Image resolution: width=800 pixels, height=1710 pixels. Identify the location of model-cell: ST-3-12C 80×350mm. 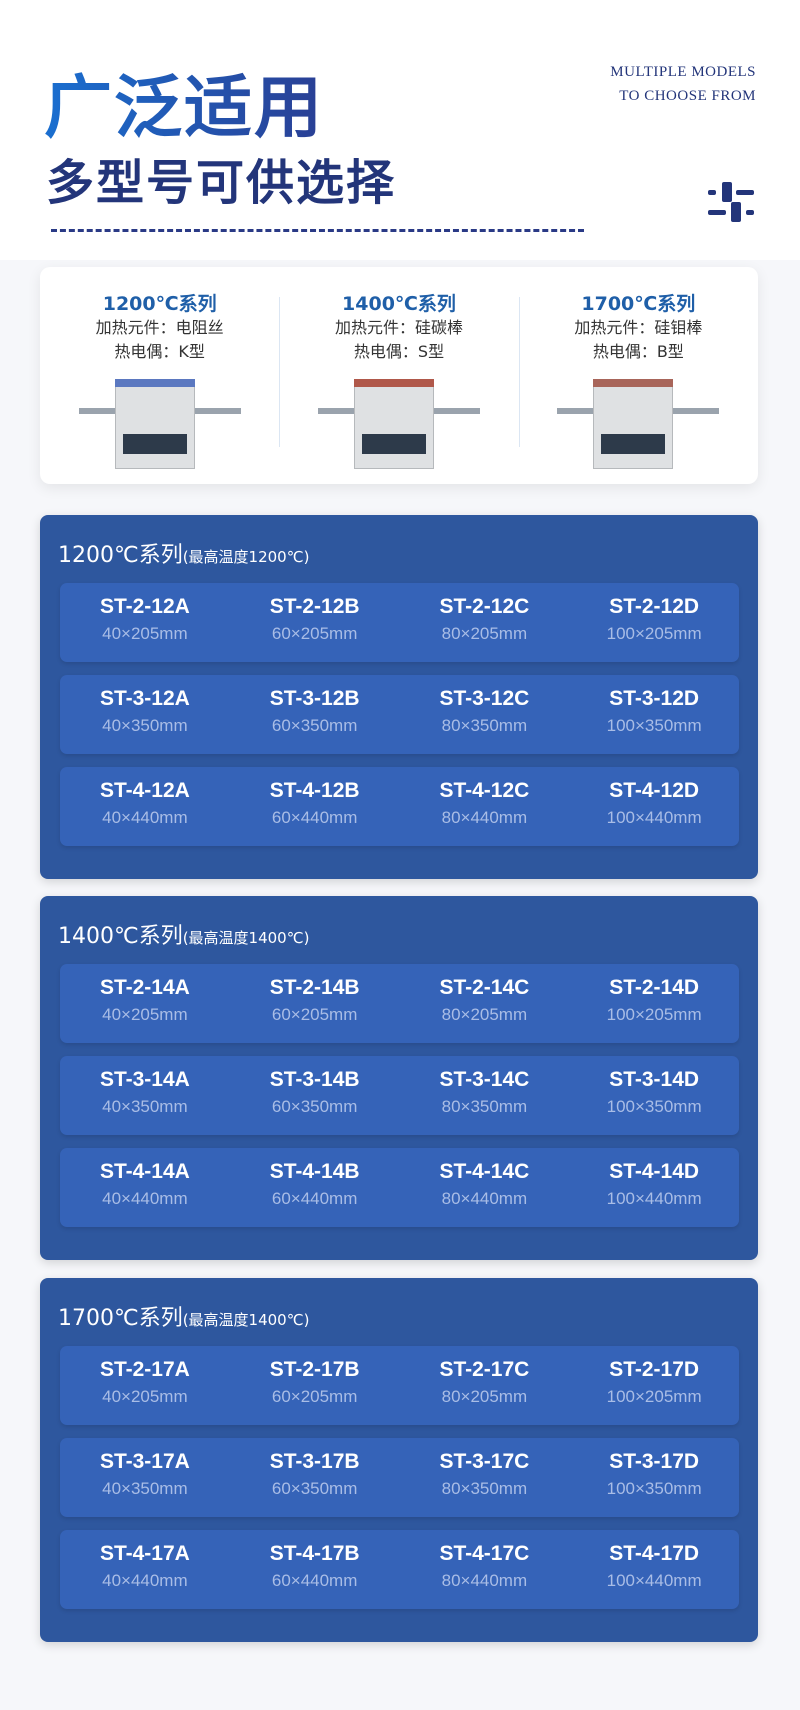
(485, 714).